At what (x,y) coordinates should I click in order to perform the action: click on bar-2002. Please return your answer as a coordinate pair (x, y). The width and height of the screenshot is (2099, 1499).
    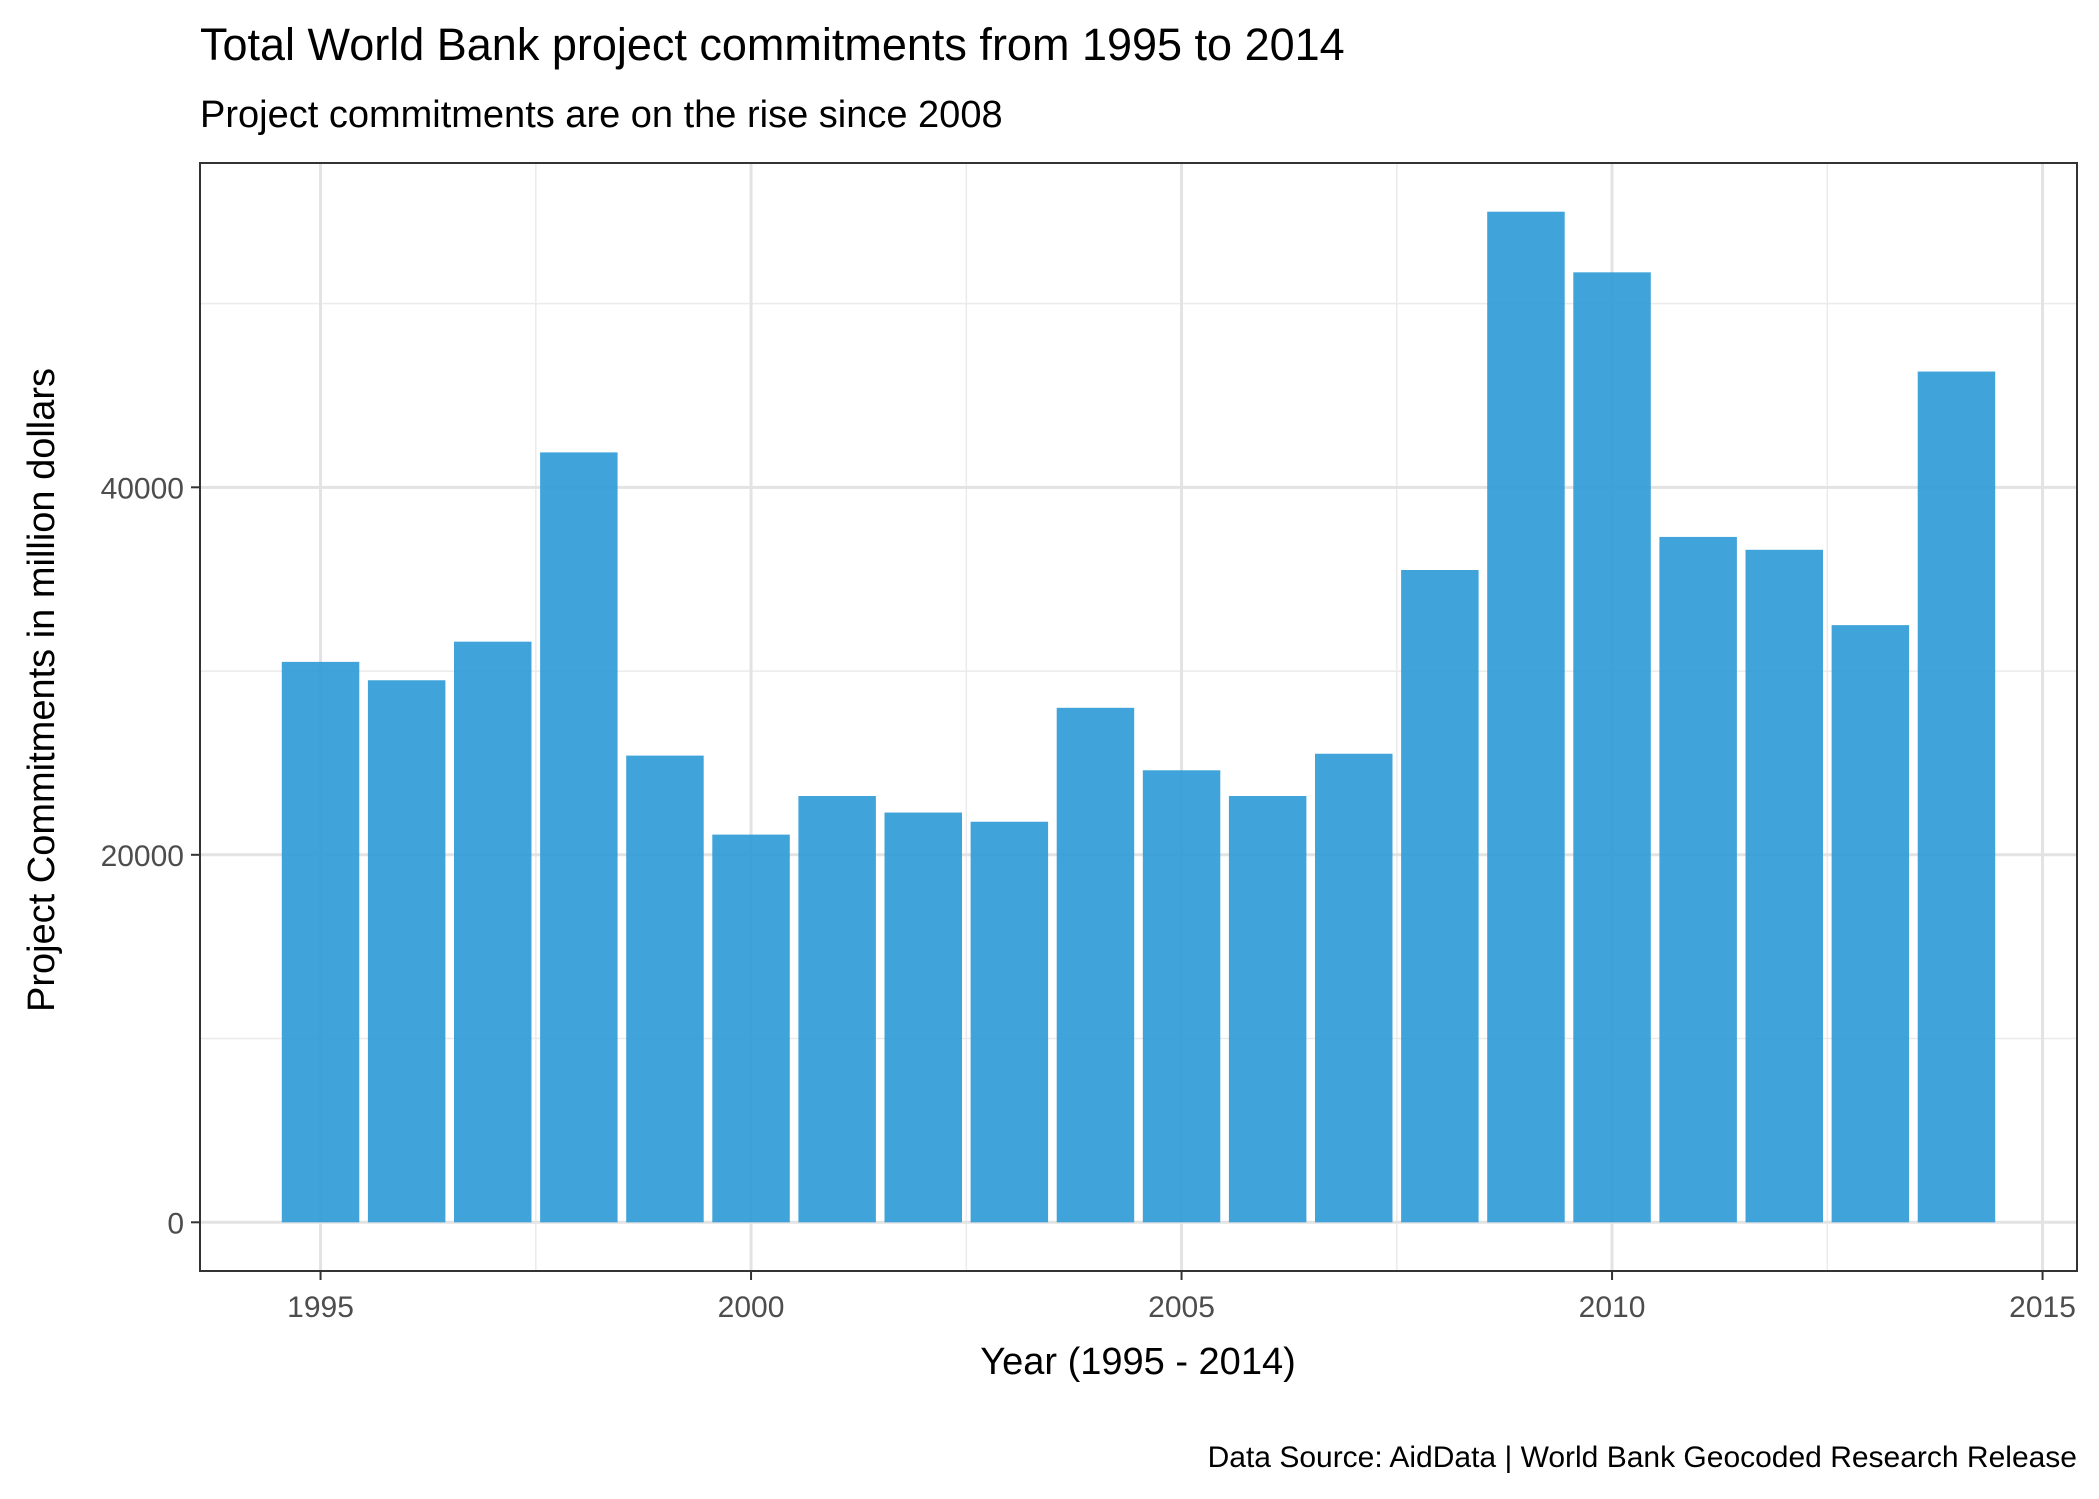
    Looking at the image, I should click on (923, 1017).